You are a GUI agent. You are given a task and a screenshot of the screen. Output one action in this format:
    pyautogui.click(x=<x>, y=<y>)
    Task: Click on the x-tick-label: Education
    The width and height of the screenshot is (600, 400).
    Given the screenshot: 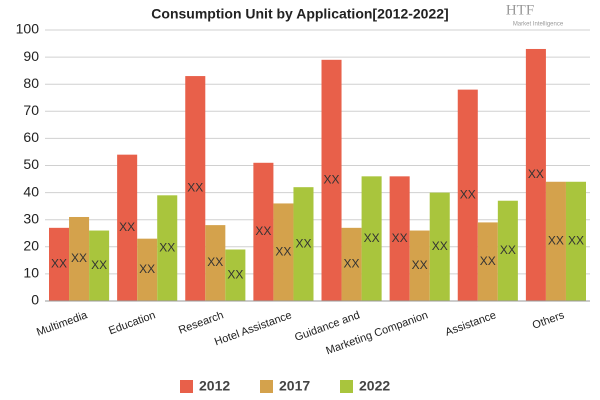 What is the action you would take?
    pyautogui.click(x=132, y=323)
    